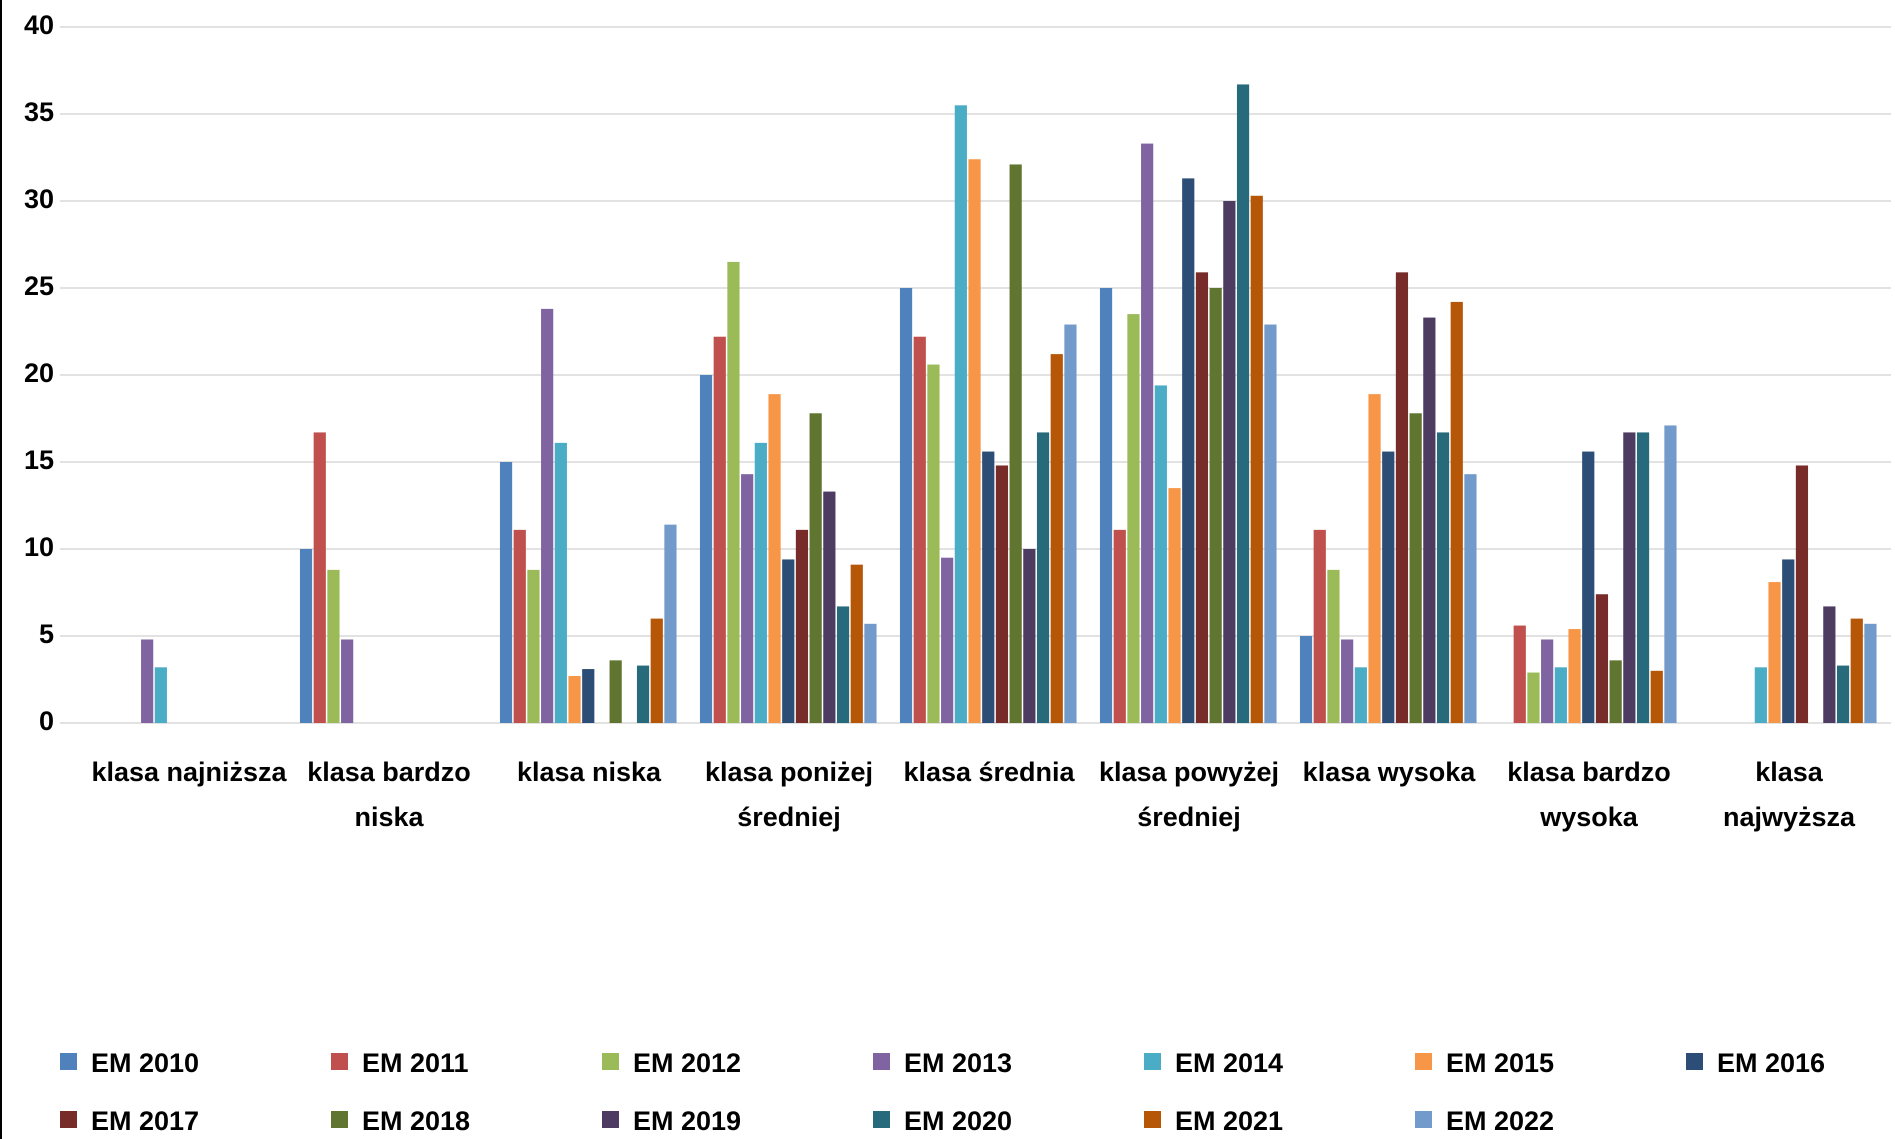  What do you see at coordinates (1389, 772) in the screenshot?
I see `x-tick-label: klasa wysoka` at bounding box center [1389, 772].